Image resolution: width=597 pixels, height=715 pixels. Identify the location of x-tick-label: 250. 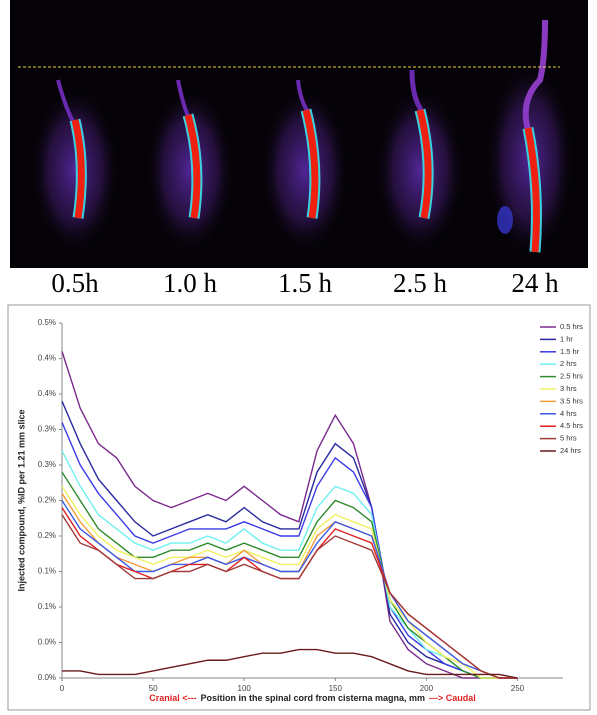
(518, 688).